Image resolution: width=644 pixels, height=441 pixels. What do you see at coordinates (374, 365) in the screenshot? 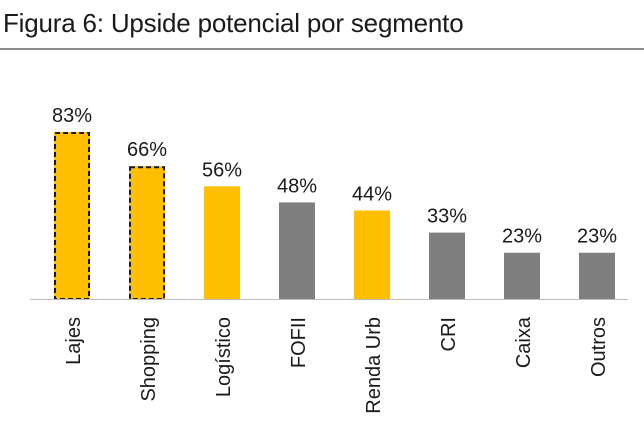
I see `category-label: Renda Urb` at bounding box center [374, 365].